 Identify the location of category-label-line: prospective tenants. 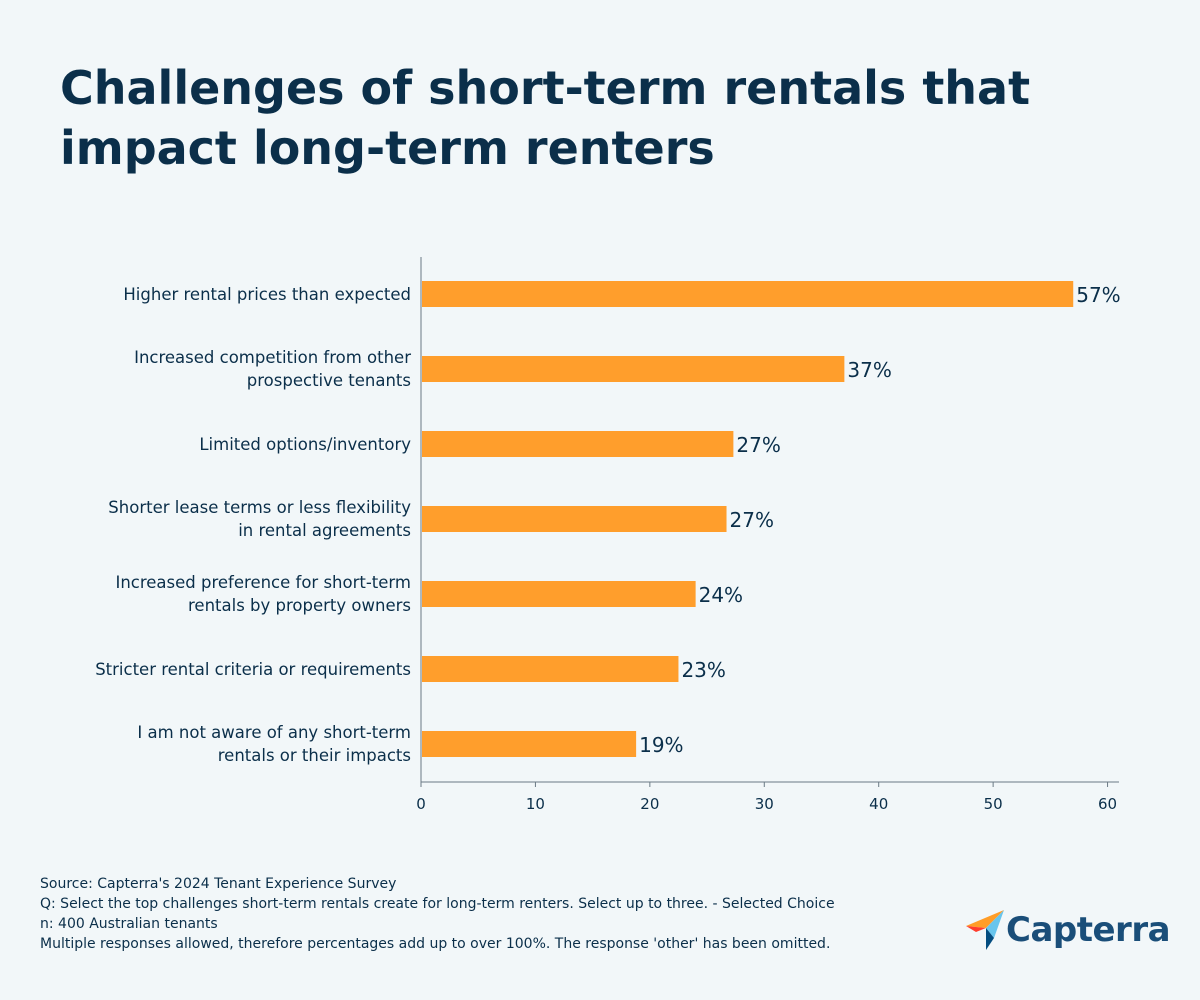
(328, 380).